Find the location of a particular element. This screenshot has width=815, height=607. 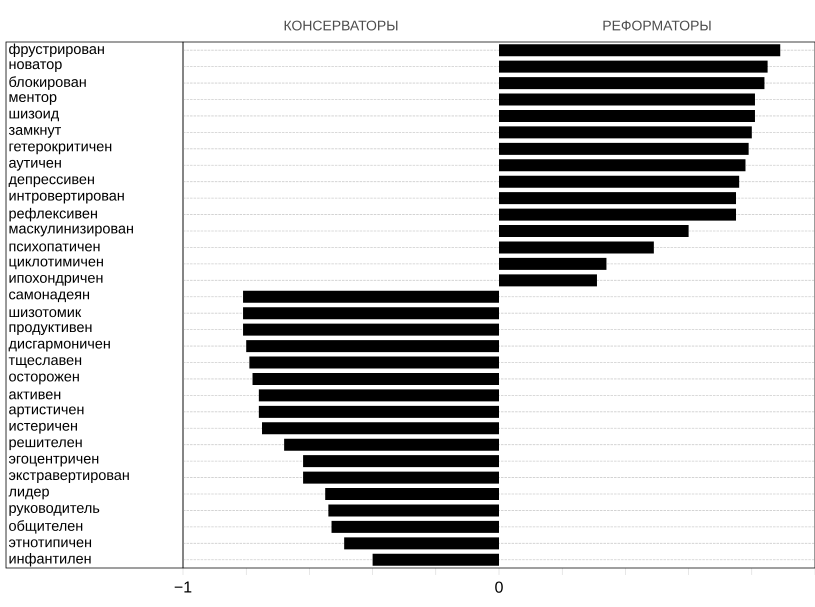

x-tick-label: 0 is located at coordinates (499, 587).